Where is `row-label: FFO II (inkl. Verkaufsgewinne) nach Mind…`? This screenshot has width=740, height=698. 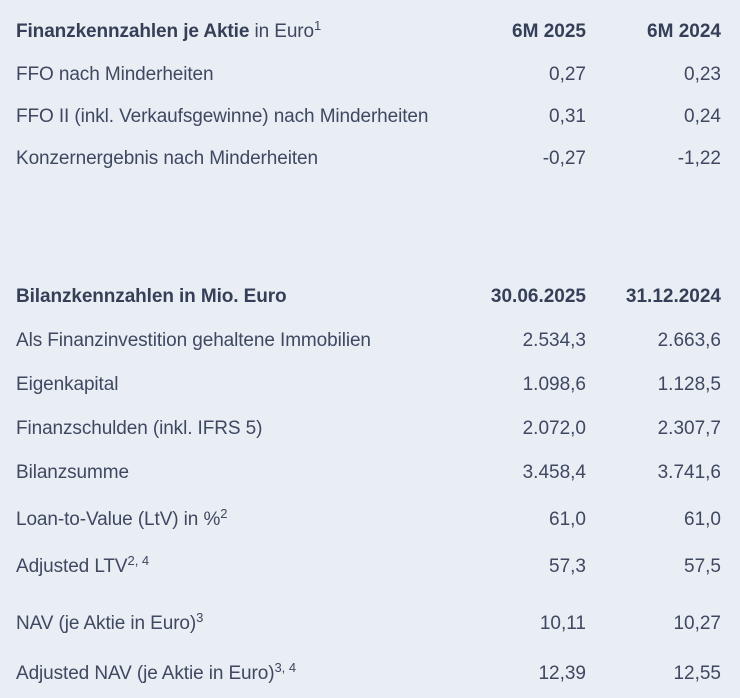 row-label: FFO II (inkl. Verkaufsgewinne) nach Mind… is located at coordinates (222, 116).